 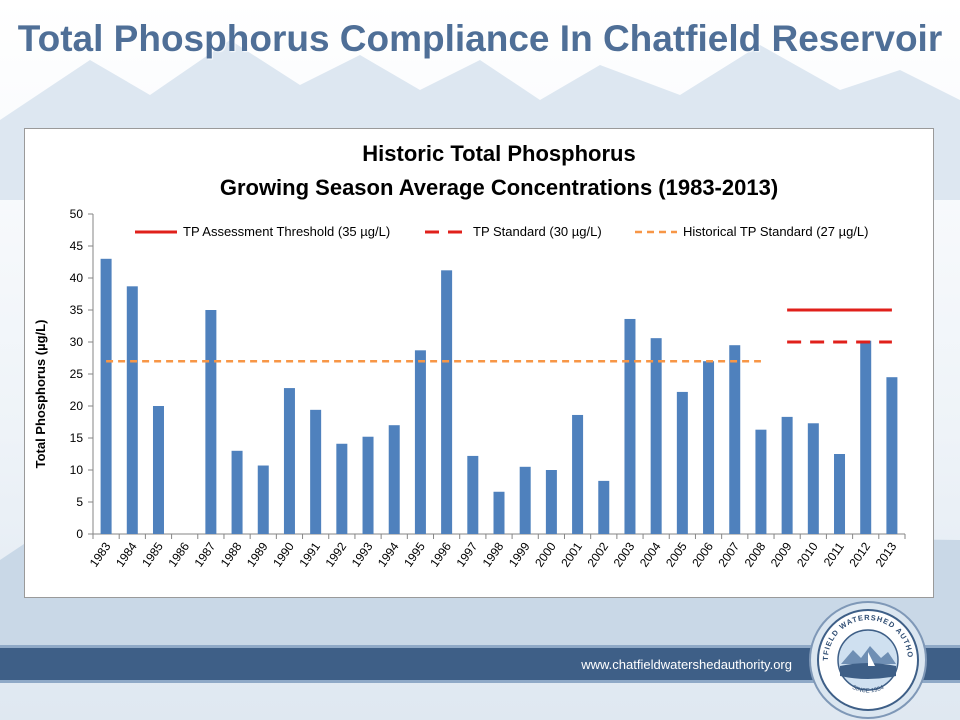 What do you see at coordinates (493, 554) in the screenshot?
I see `x-tick-label: 1998` at bounding box center [493, 554].